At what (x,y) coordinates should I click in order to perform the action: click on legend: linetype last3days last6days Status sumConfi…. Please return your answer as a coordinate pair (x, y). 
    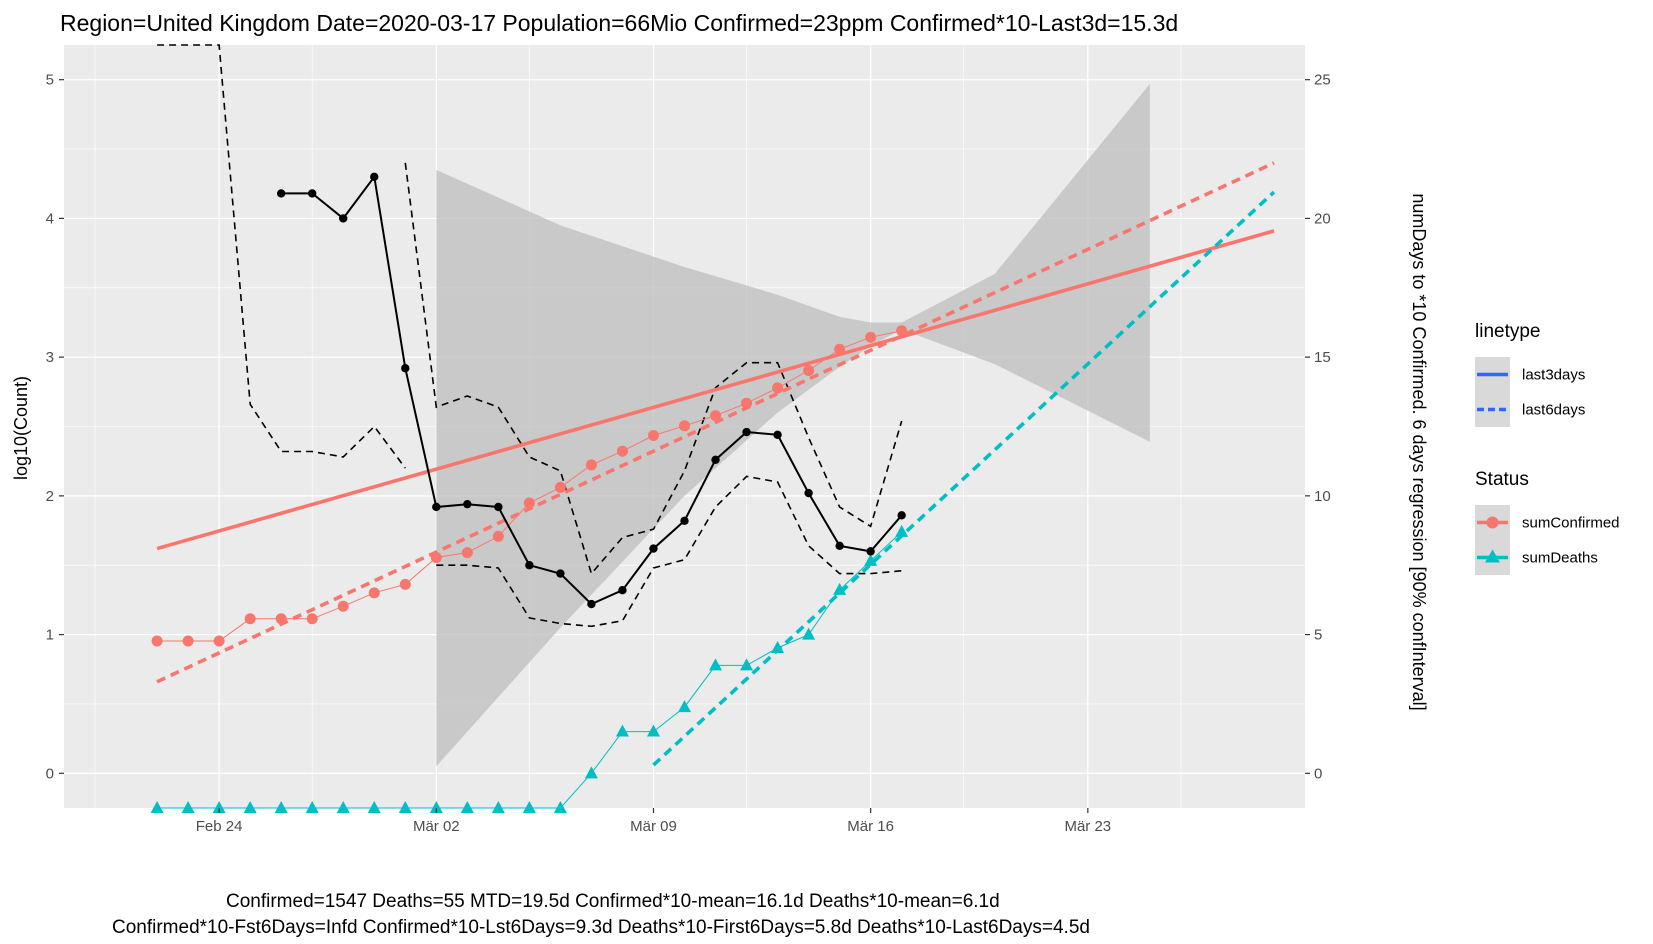
    Looking at the image, I should click on (1547, 448).